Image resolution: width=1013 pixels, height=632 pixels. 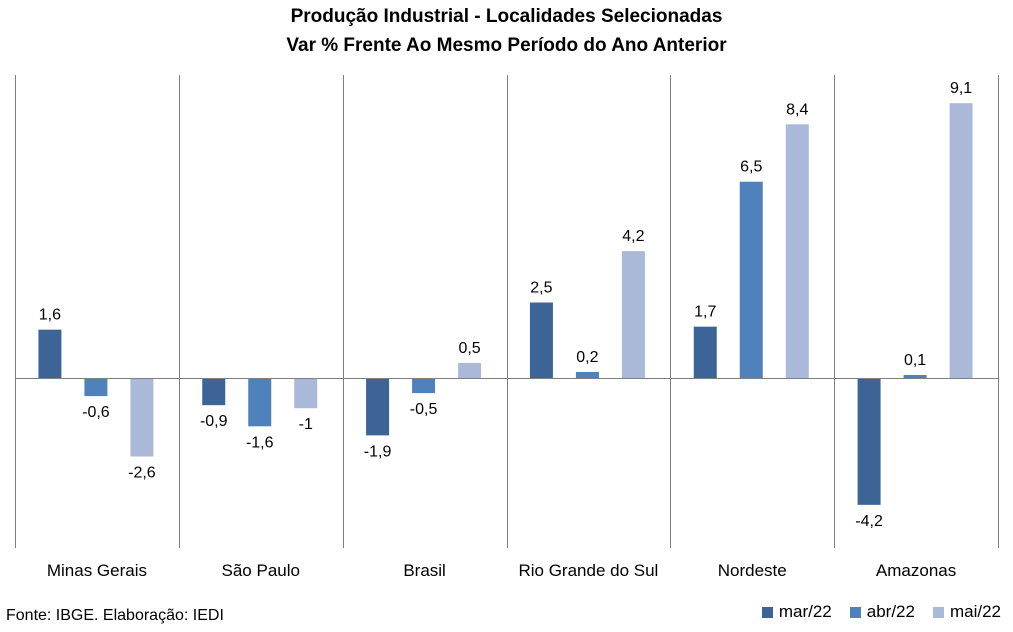 What do you see at coordinates (469, 348) in the screenshot?
I see `data-label: 0,5` at bounding box center [469, 348].